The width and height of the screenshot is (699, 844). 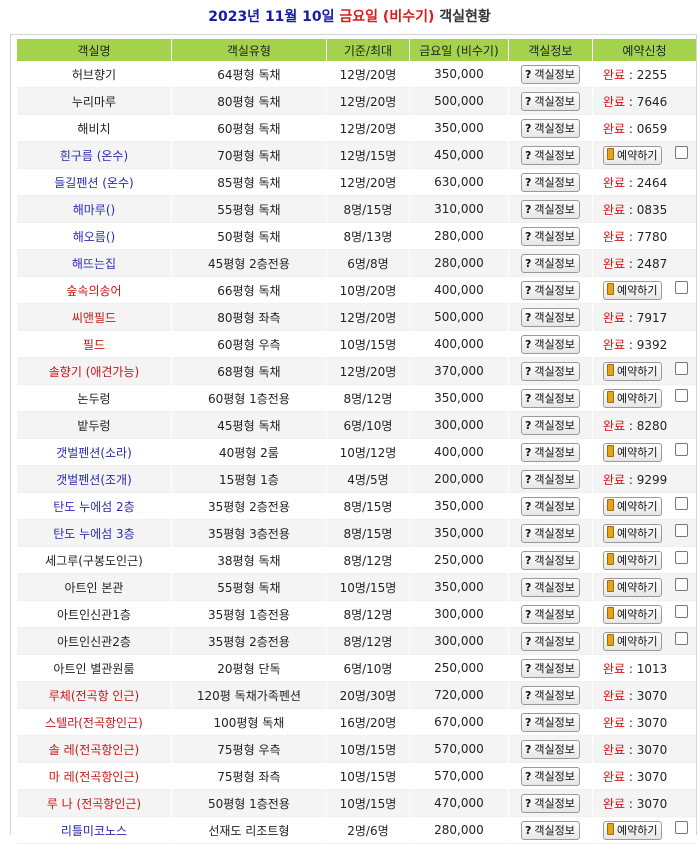 What do you see at coordinates (459, 641) in the screenshot?
I see `room-price: 300,000` at bounding box center [459, 641].